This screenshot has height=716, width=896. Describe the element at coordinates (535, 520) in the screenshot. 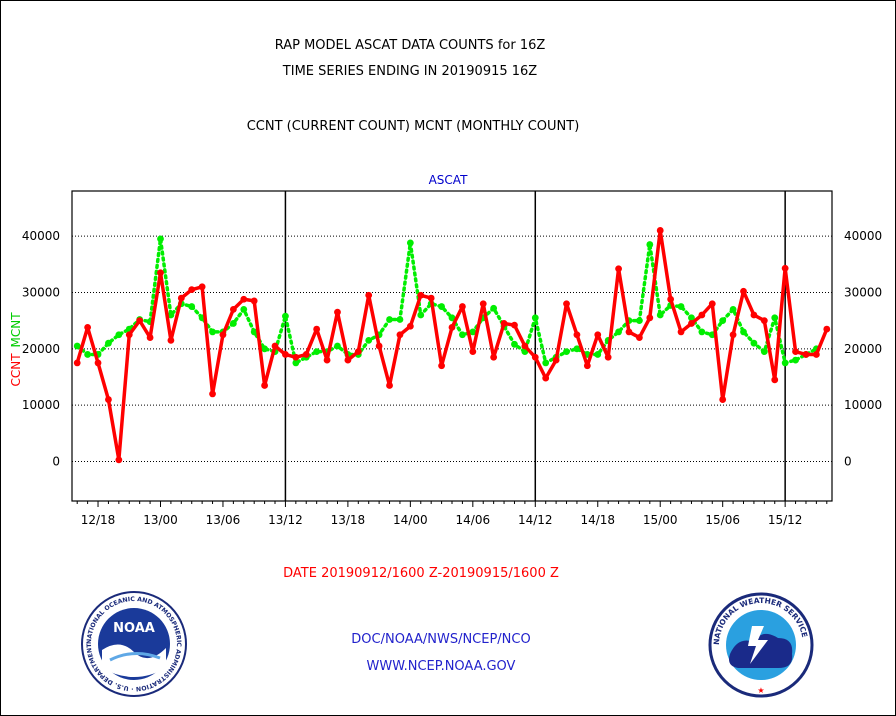

I see `x-tick-label: 14/12` at that location.